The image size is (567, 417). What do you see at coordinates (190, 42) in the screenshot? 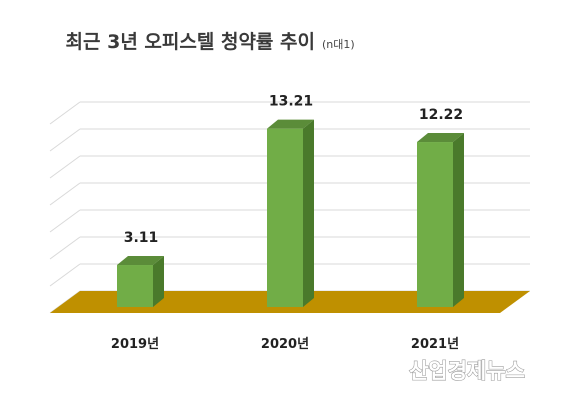
I see `chart-title: 최근 3년 오피스텔 청약률 추이` at bounding box center [190, 42].